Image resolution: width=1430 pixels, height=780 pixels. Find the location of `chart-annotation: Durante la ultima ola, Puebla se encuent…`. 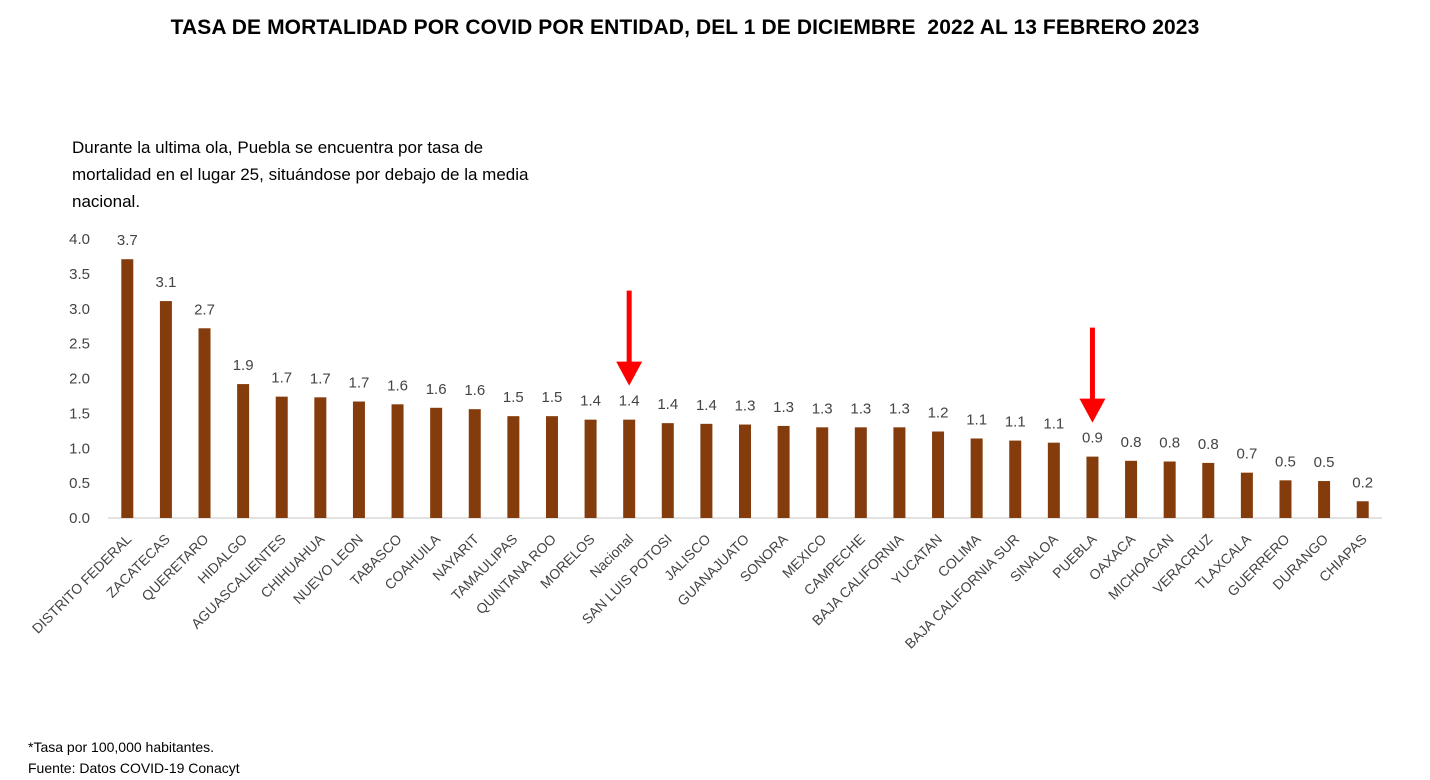

chart-annotation: Durante la ultima ola, Puebla se encuent… is located at coordinates (300, 174).